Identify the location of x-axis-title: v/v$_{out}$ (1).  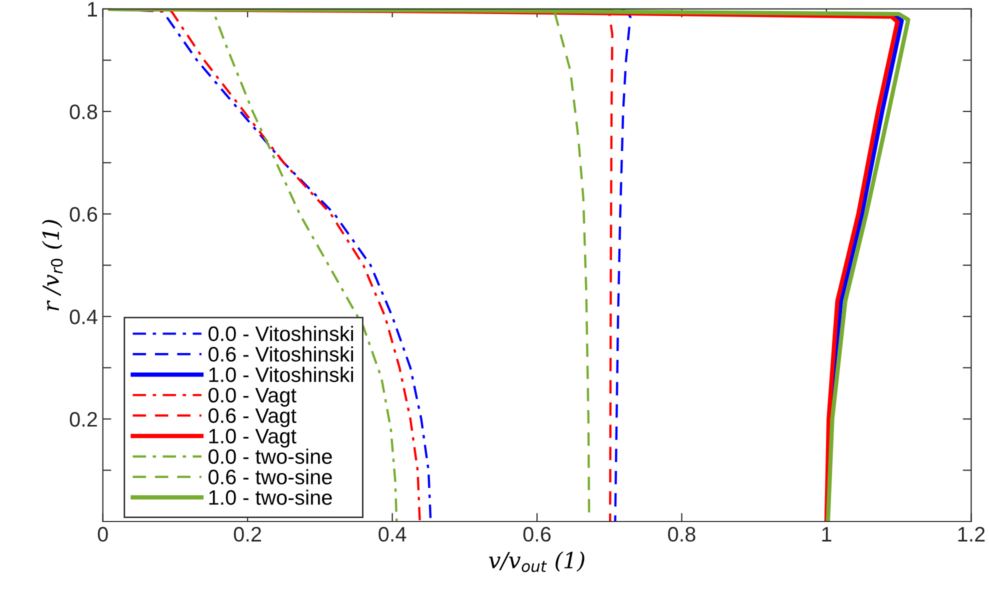
(536, 561).